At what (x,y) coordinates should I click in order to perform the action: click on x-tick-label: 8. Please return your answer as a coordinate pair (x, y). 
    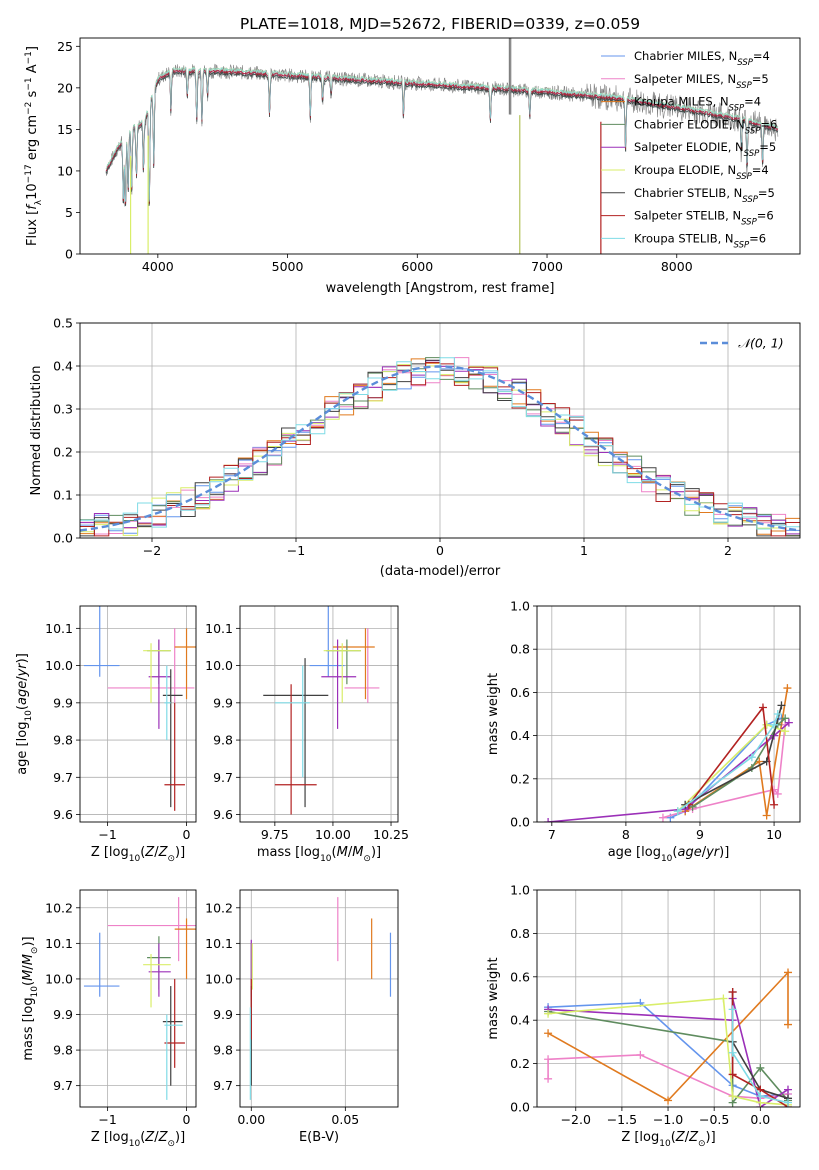
    Looking at the image, I should click on (626, 834).